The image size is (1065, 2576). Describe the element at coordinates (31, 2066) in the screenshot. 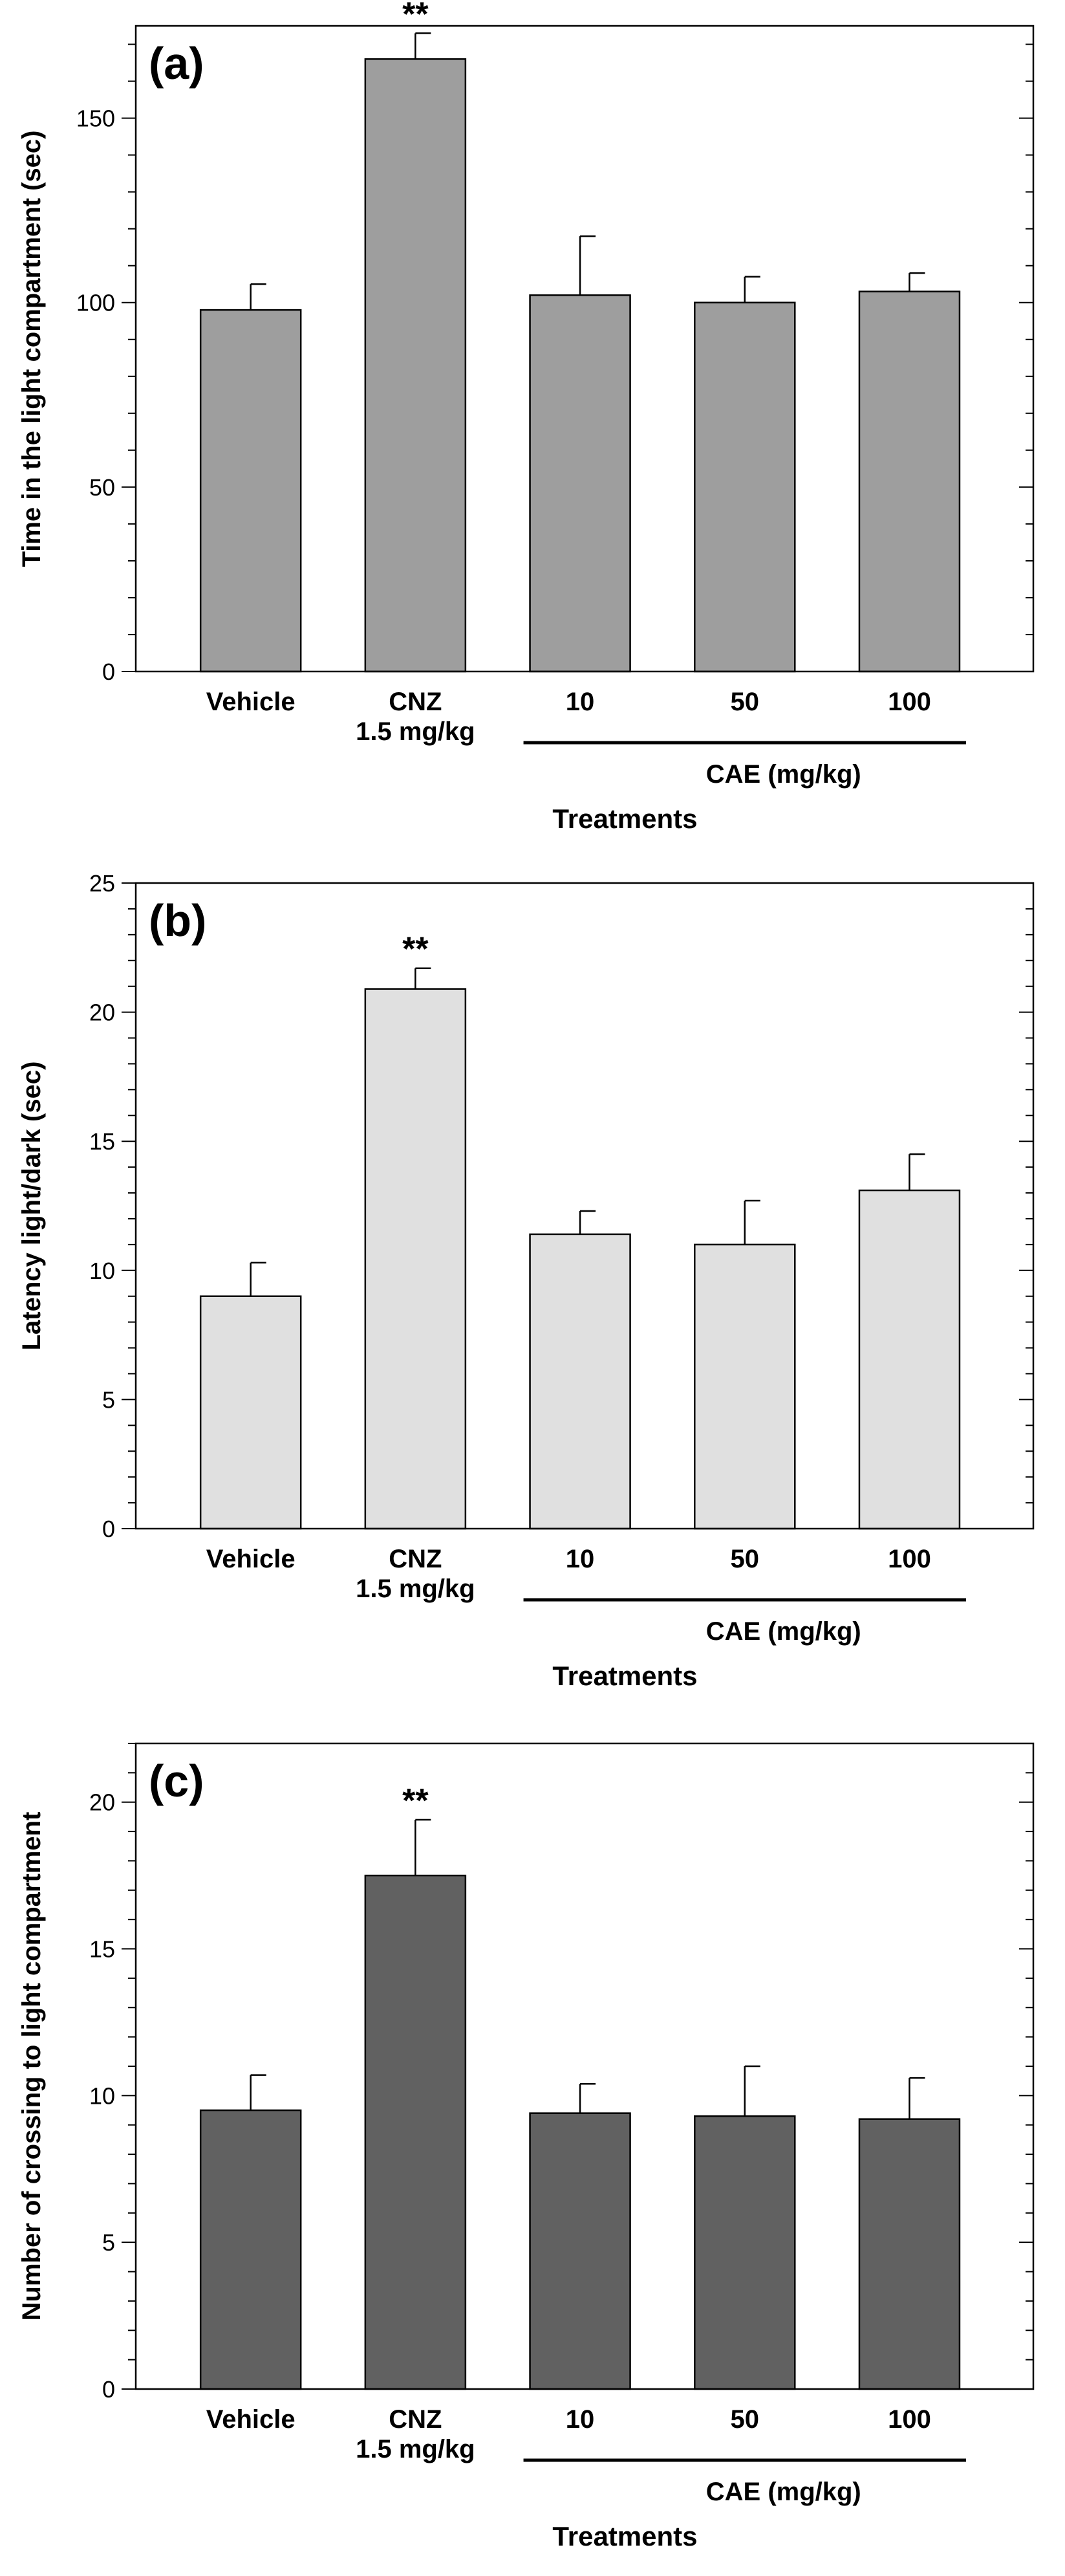

I see `y-axis-title: Number of crossing to light compartment` at that location.